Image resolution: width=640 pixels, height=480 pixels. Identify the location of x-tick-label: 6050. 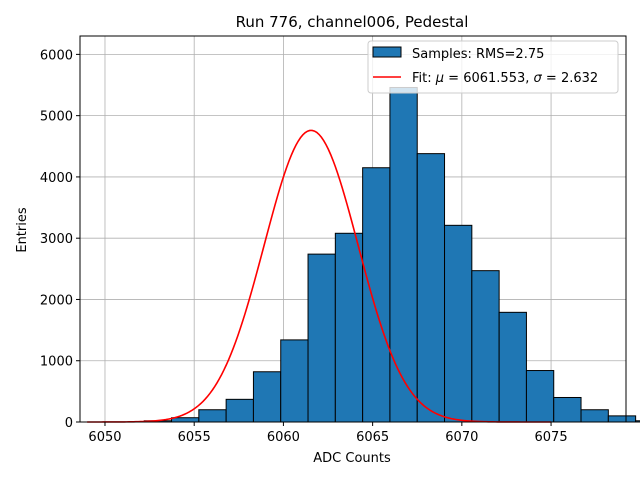
(104, 437).